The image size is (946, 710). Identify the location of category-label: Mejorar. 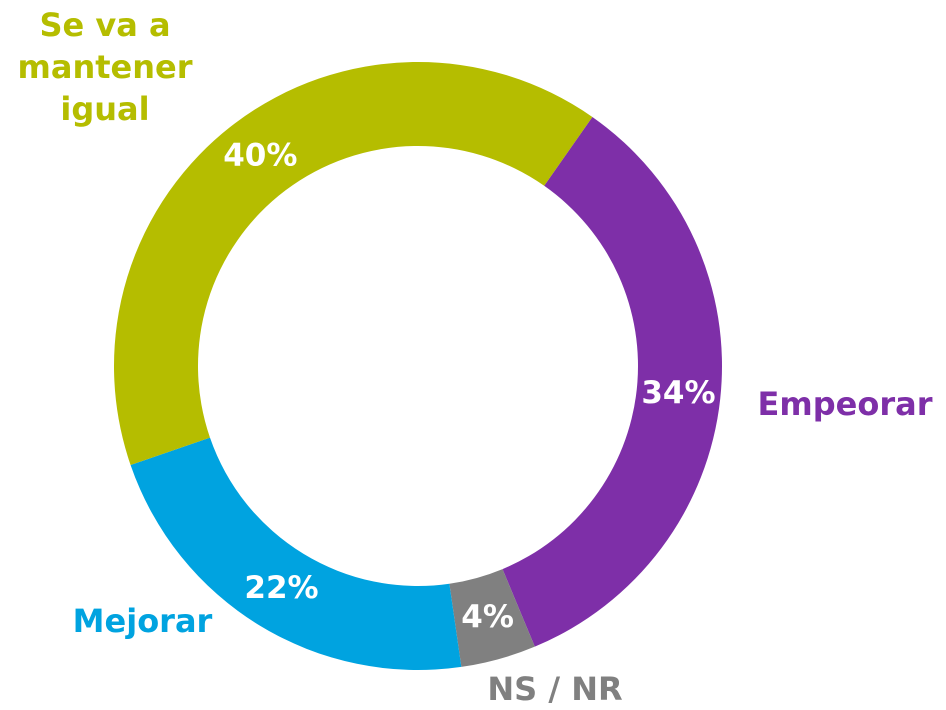
(142, 621).